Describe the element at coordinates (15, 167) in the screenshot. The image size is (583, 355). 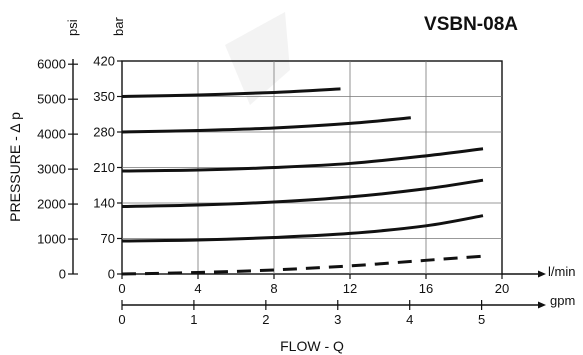
I see `y-axis-title: PRESSURE - ∆ p` at that location.